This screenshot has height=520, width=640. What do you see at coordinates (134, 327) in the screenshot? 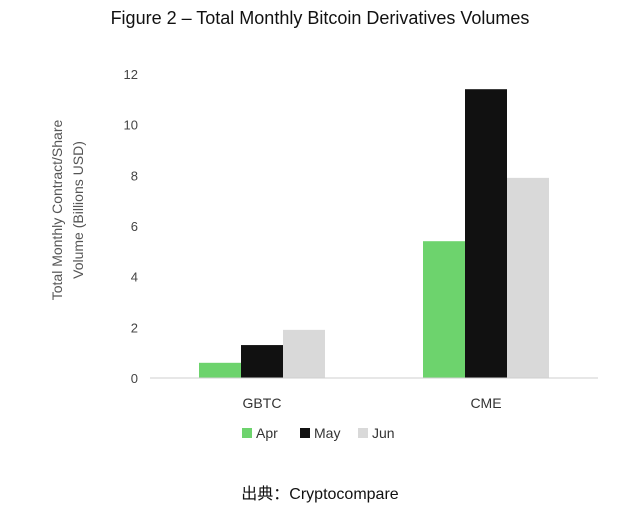
I see `y-tick-label: 2` at bounding box center [134, 327].